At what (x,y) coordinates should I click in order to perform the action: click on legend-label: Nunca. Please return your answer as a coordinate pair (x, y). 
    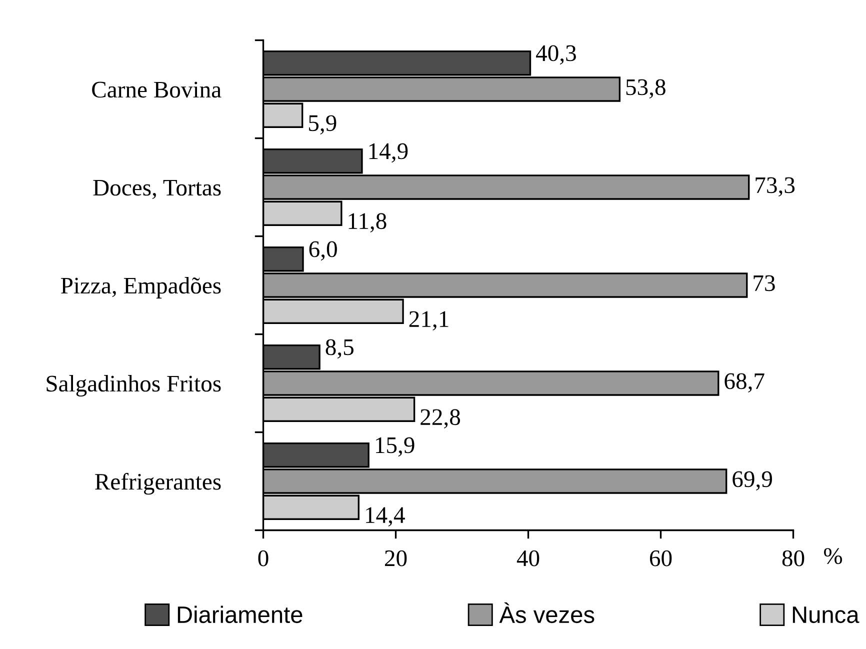
    Looking at the image, I should click on (826, 615).